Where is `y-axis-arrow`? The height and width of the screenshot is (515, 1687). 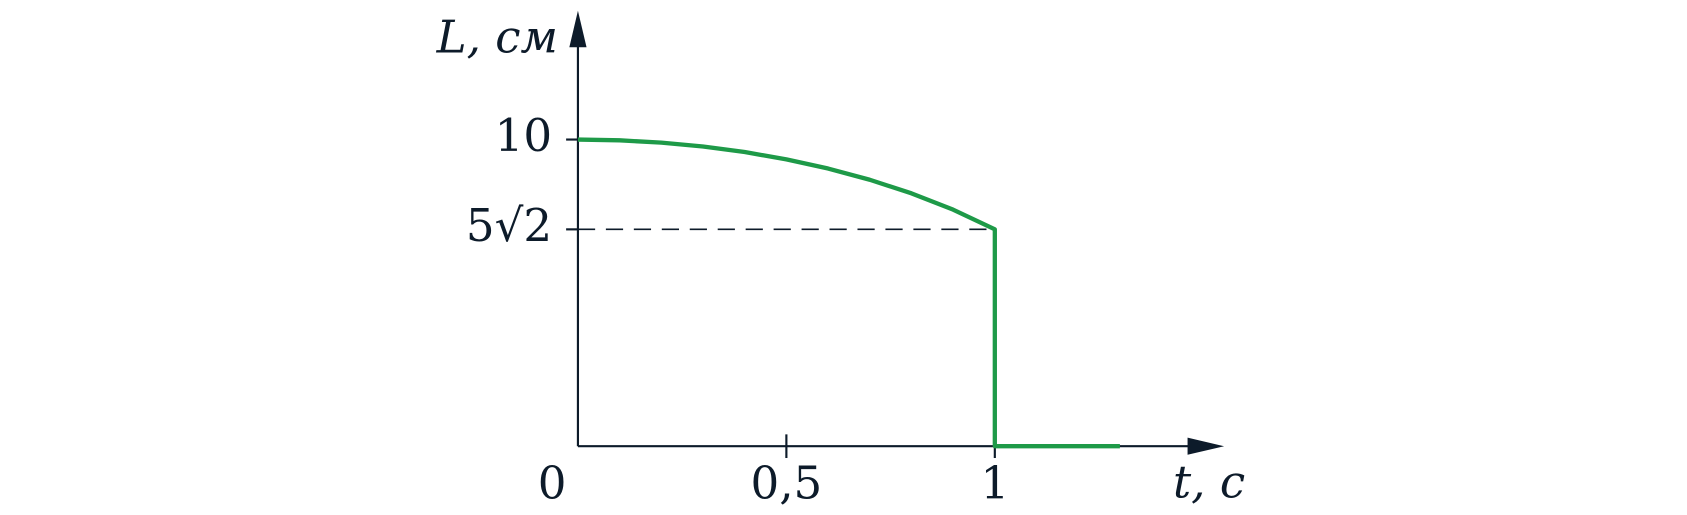
y-axis-arrow is located at coordinates (578, 29).